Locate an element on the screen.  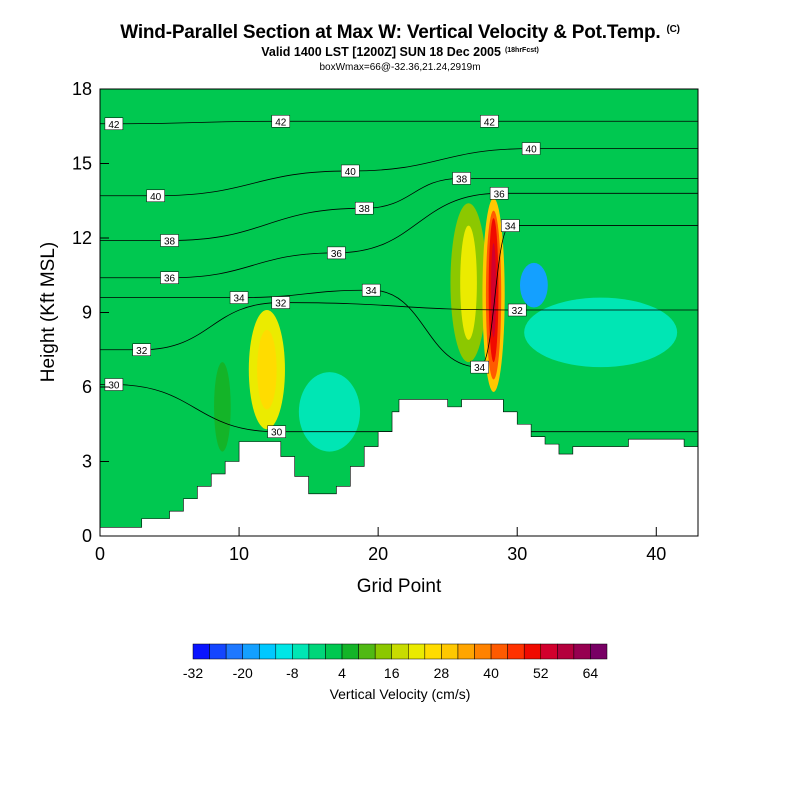
y-tick-label: 18 is located at coordinates (82, 89).